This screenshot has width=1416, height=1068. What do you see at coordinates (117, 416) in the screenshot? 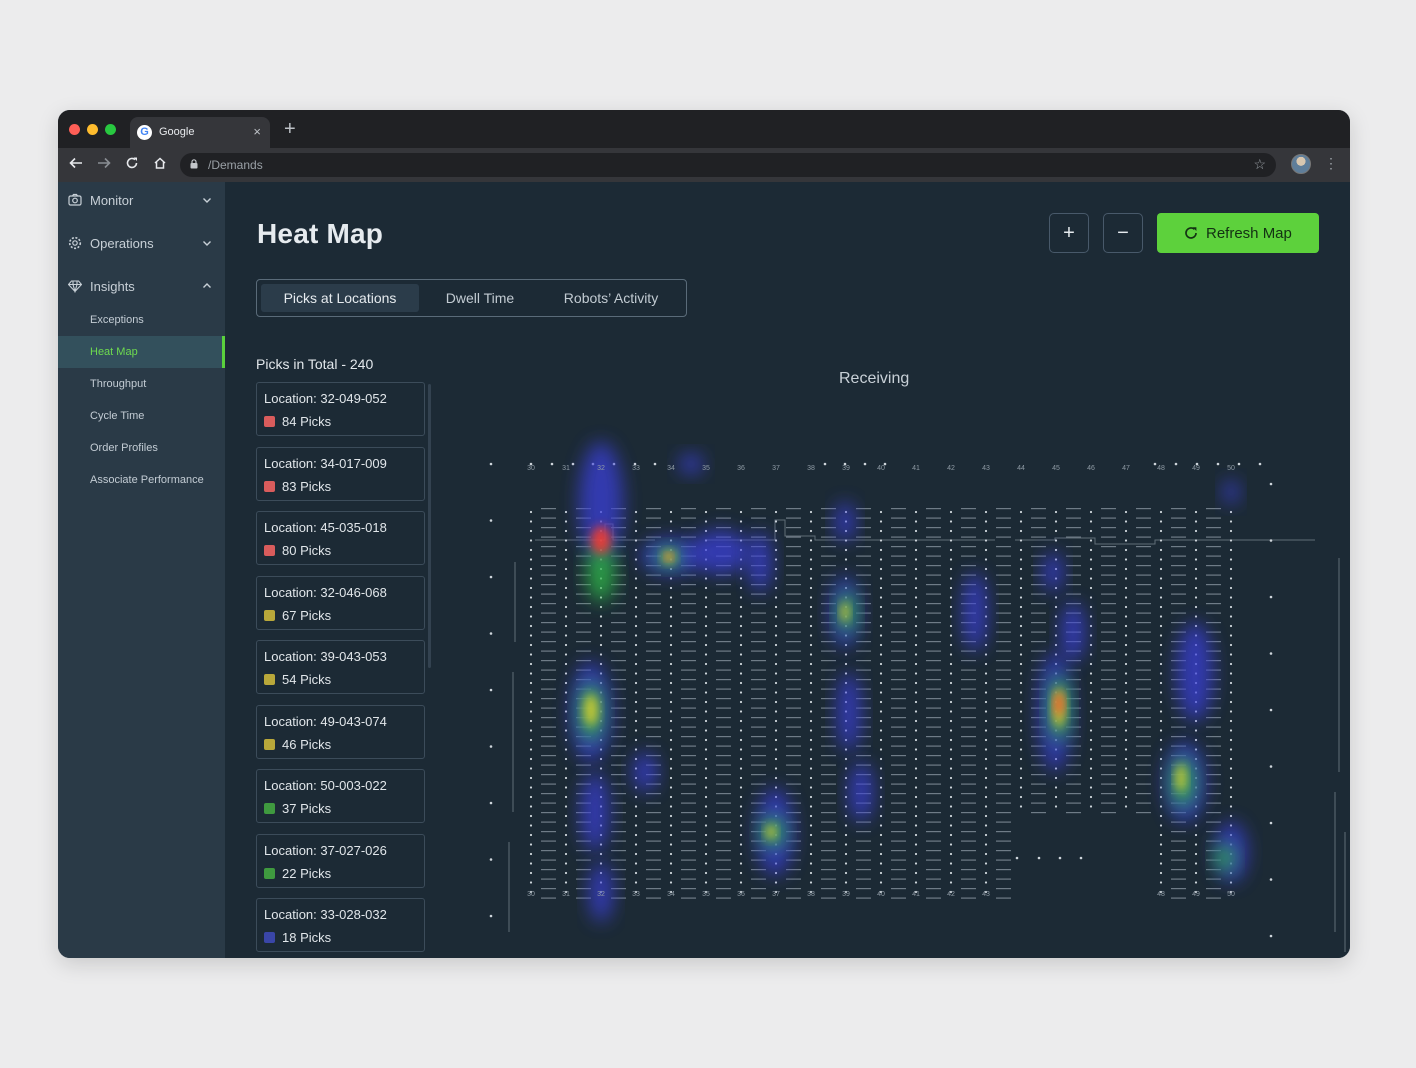
I see `sidebar-item-label: Cycle Time` at bounding box center [117, 416].